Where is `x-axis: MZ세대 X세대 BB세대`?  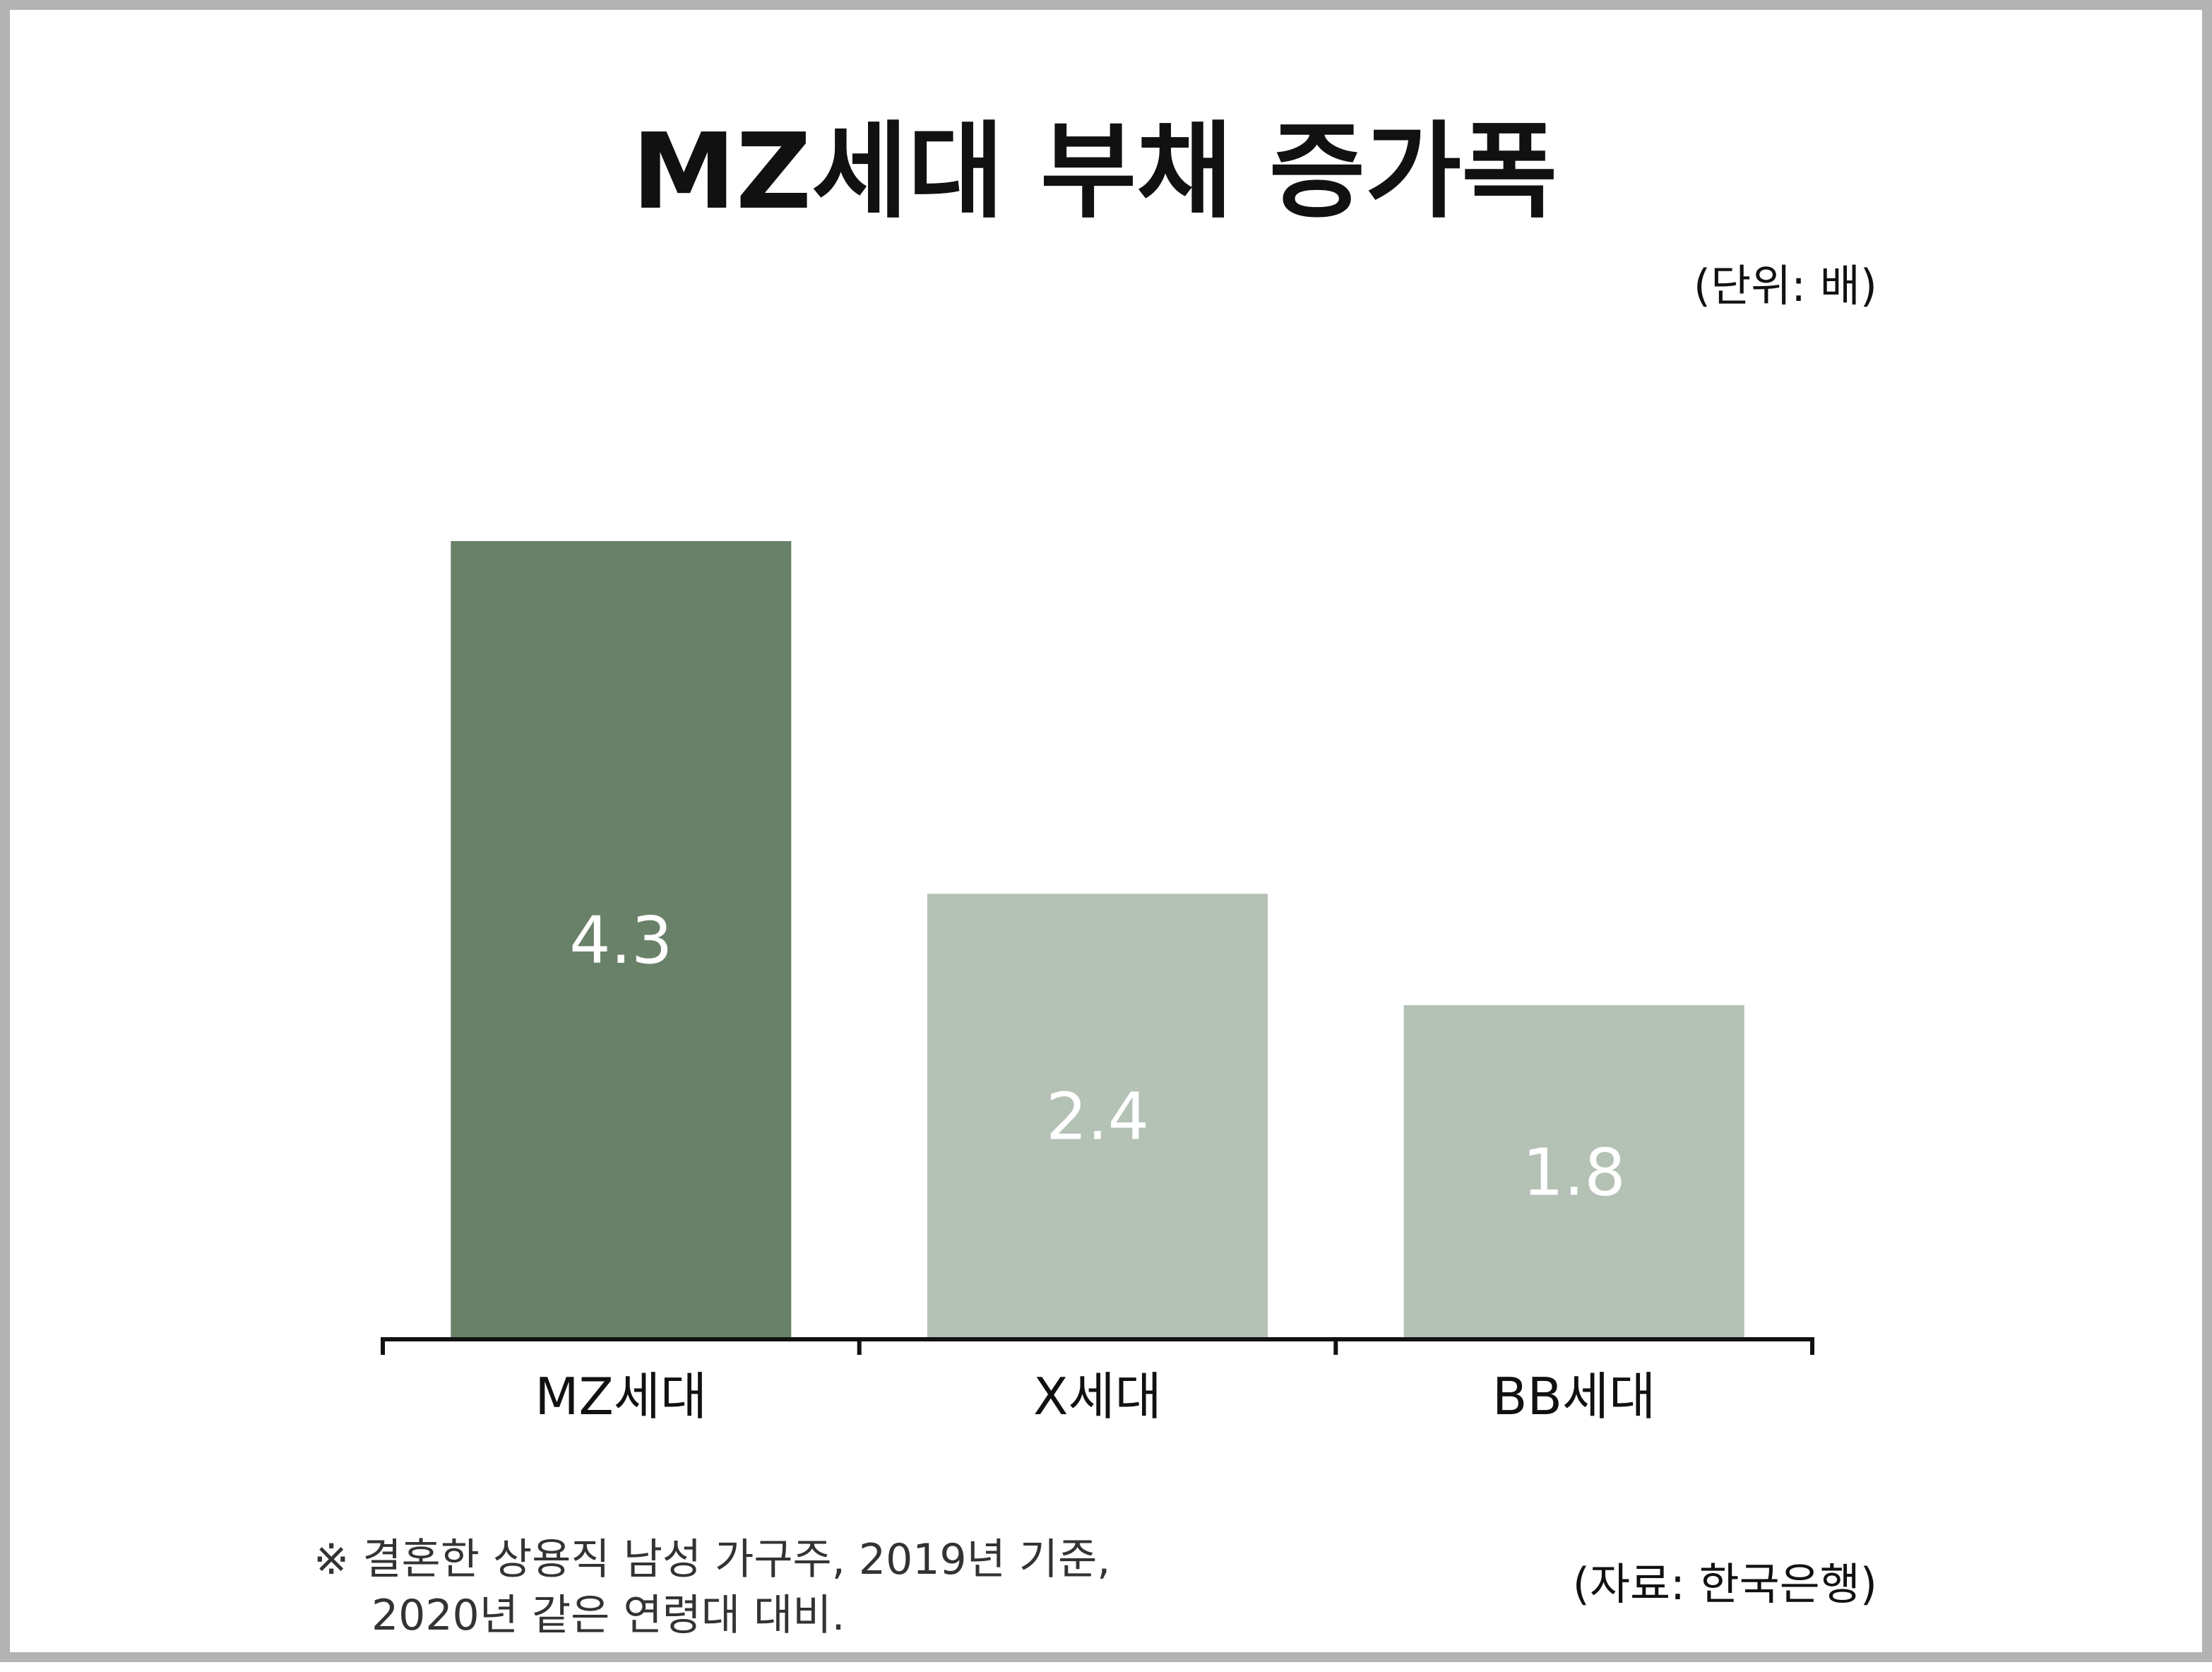
x-axis: MZ세대 X세대 BB세대 is located at coordinates (1097, 1381).